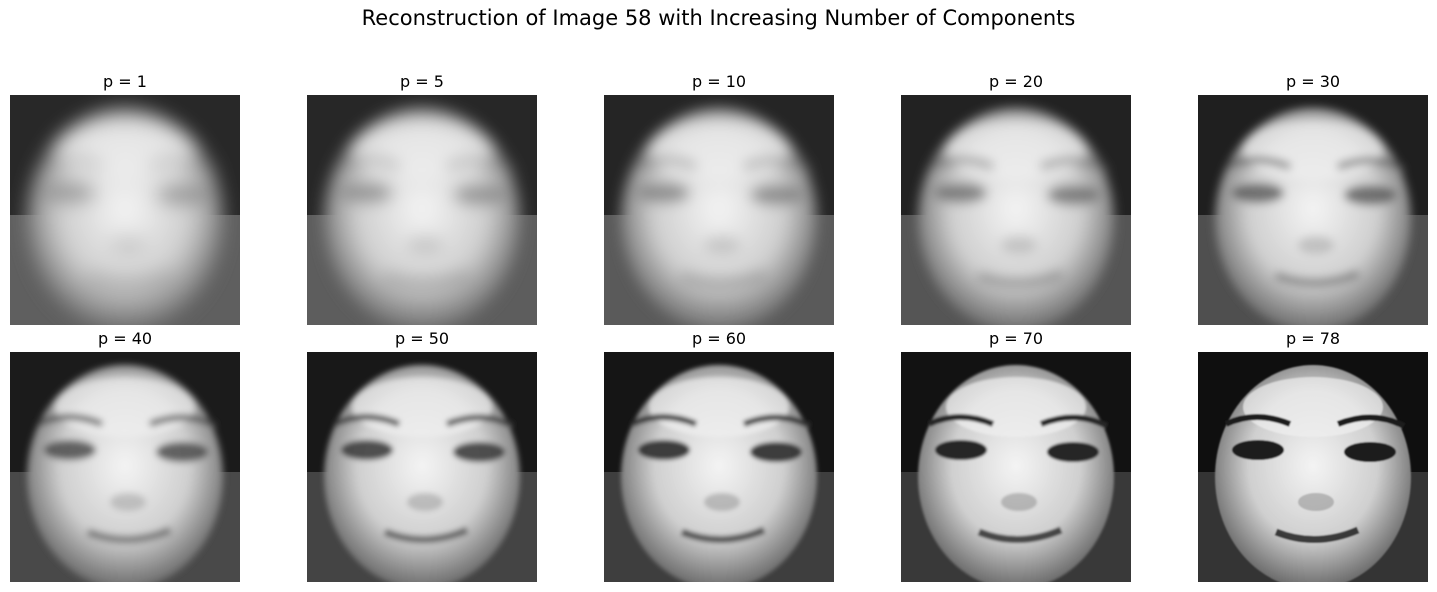 Image resolution: width=1437 pixels, height=592 pixels. I want to click on panel-title: p = 70, so click(1016, 338).